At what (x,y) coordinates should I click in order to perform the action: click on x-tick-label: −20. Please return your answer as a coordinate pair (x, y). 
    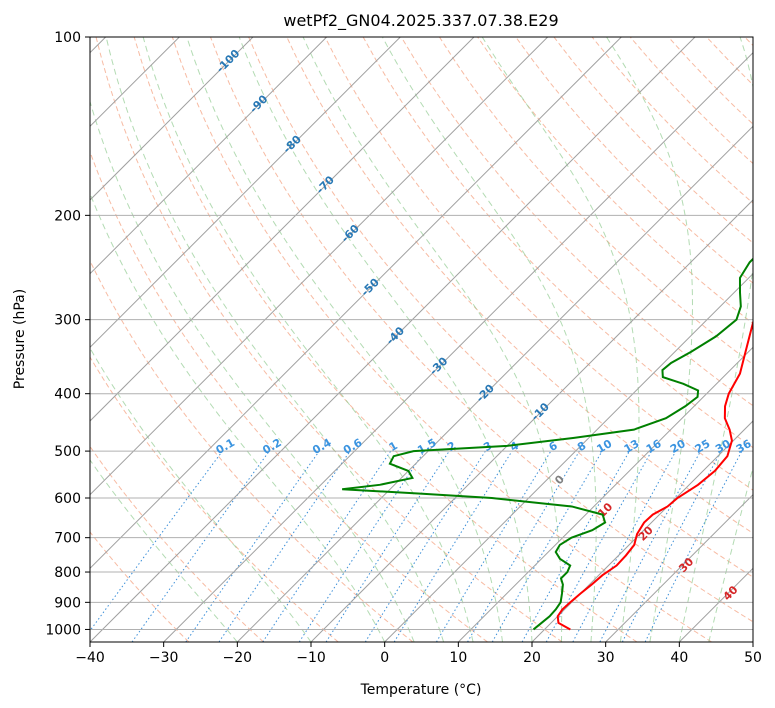
    Looking at the image, I should click on (238, 658).